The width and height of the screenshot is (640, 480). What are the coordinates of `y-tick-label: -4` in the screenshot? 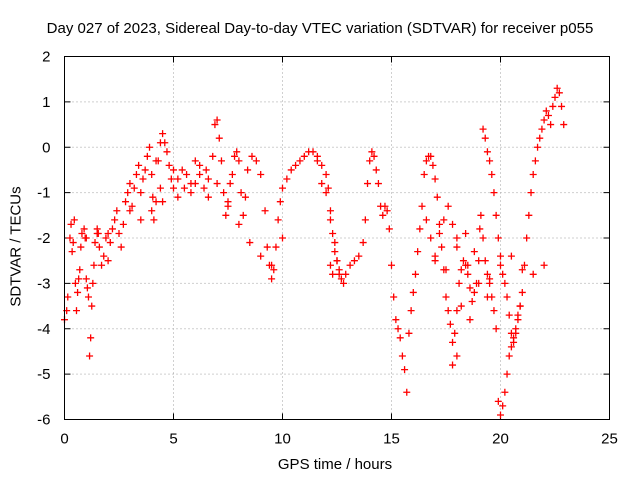 It's located at (43, 329).